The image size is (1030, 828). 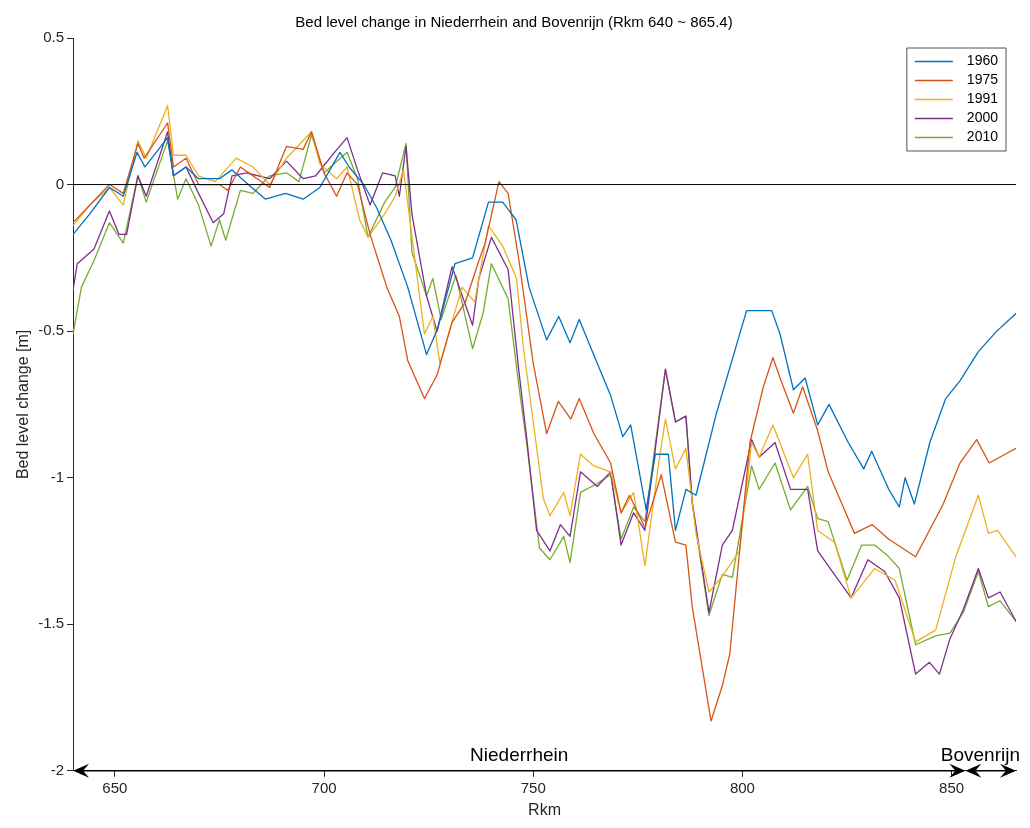 I want to click on legend-label: 2010, so click(x=982, y=136).